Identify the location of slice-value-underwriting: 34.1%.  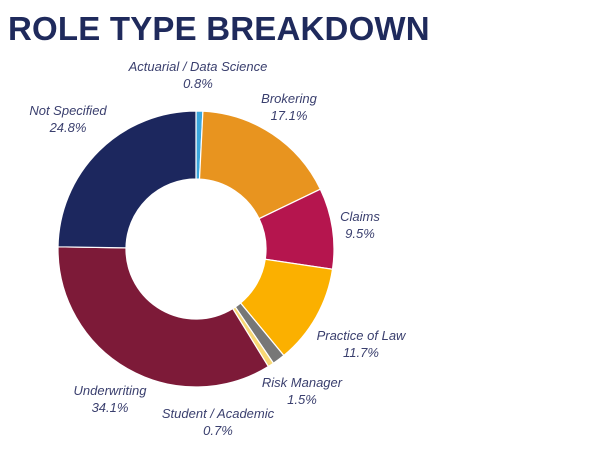
(110, 407).